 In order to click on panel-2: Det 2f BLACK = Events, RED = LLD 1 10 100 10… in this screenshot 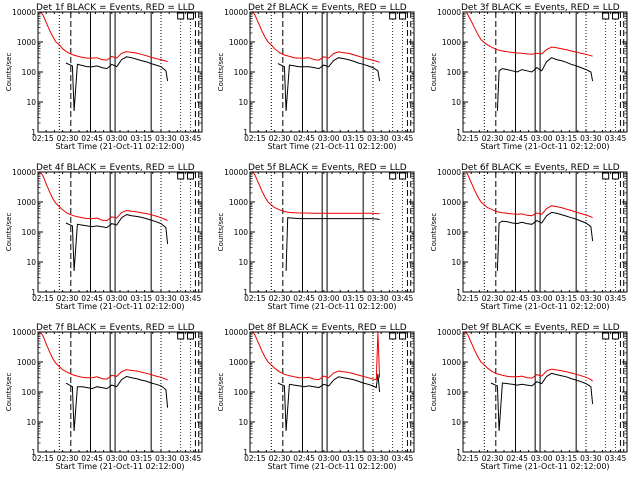, I will do `click(316, 77)`.